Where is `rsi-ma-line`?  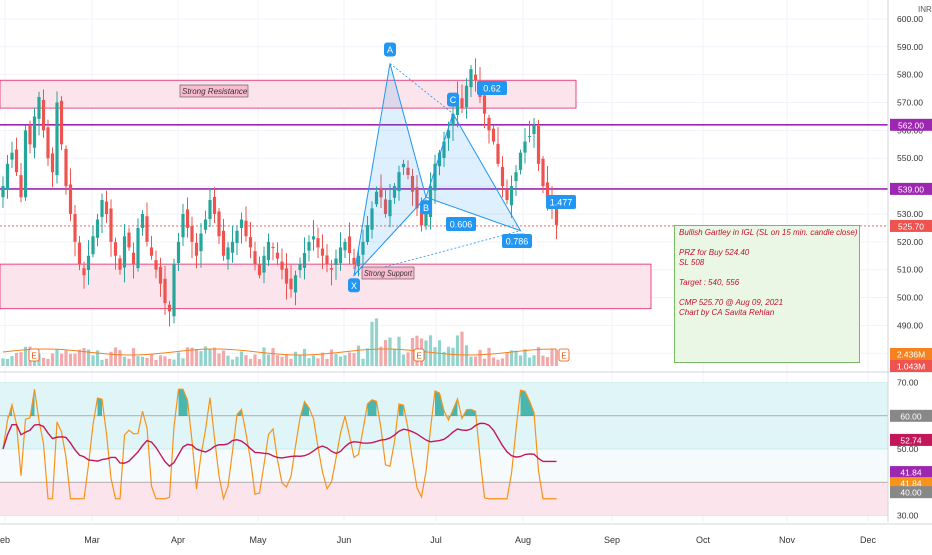
rsi-ma-line is located at coordinates (279, 445).